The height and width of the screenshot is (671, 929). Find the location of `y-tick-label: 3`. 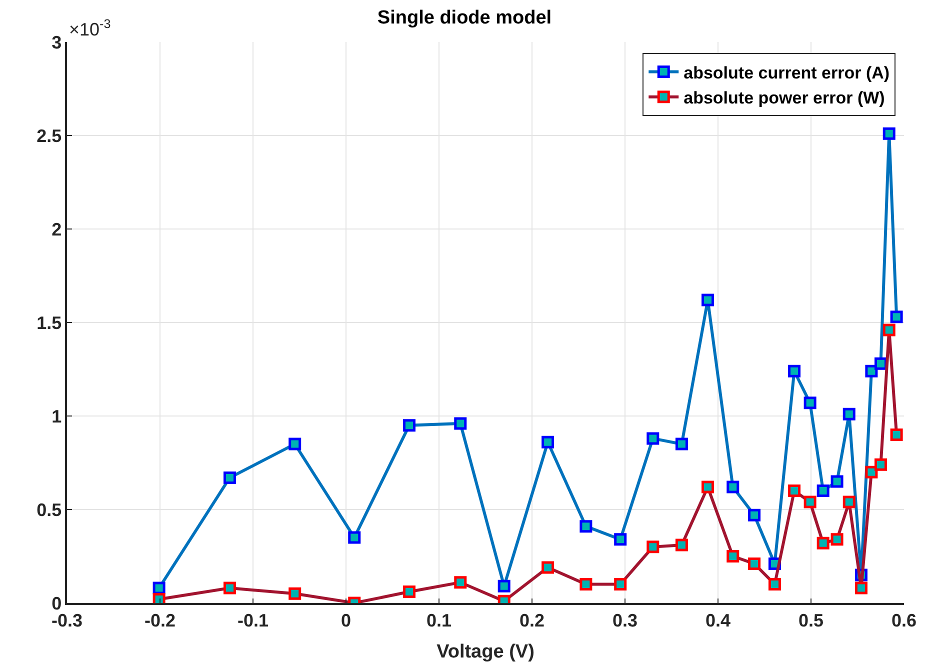

y-tick-label: 3 is located at coordinates (57, 42).